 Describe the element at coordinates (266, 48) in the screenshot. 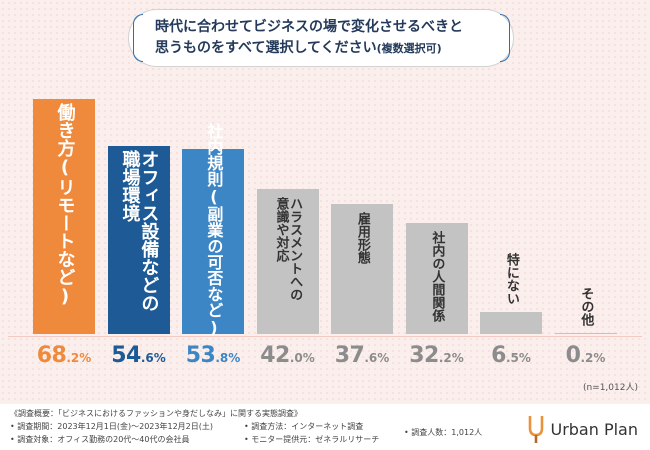

I see `title-line-2-main: 思うものをすべて選択してください` at that location.